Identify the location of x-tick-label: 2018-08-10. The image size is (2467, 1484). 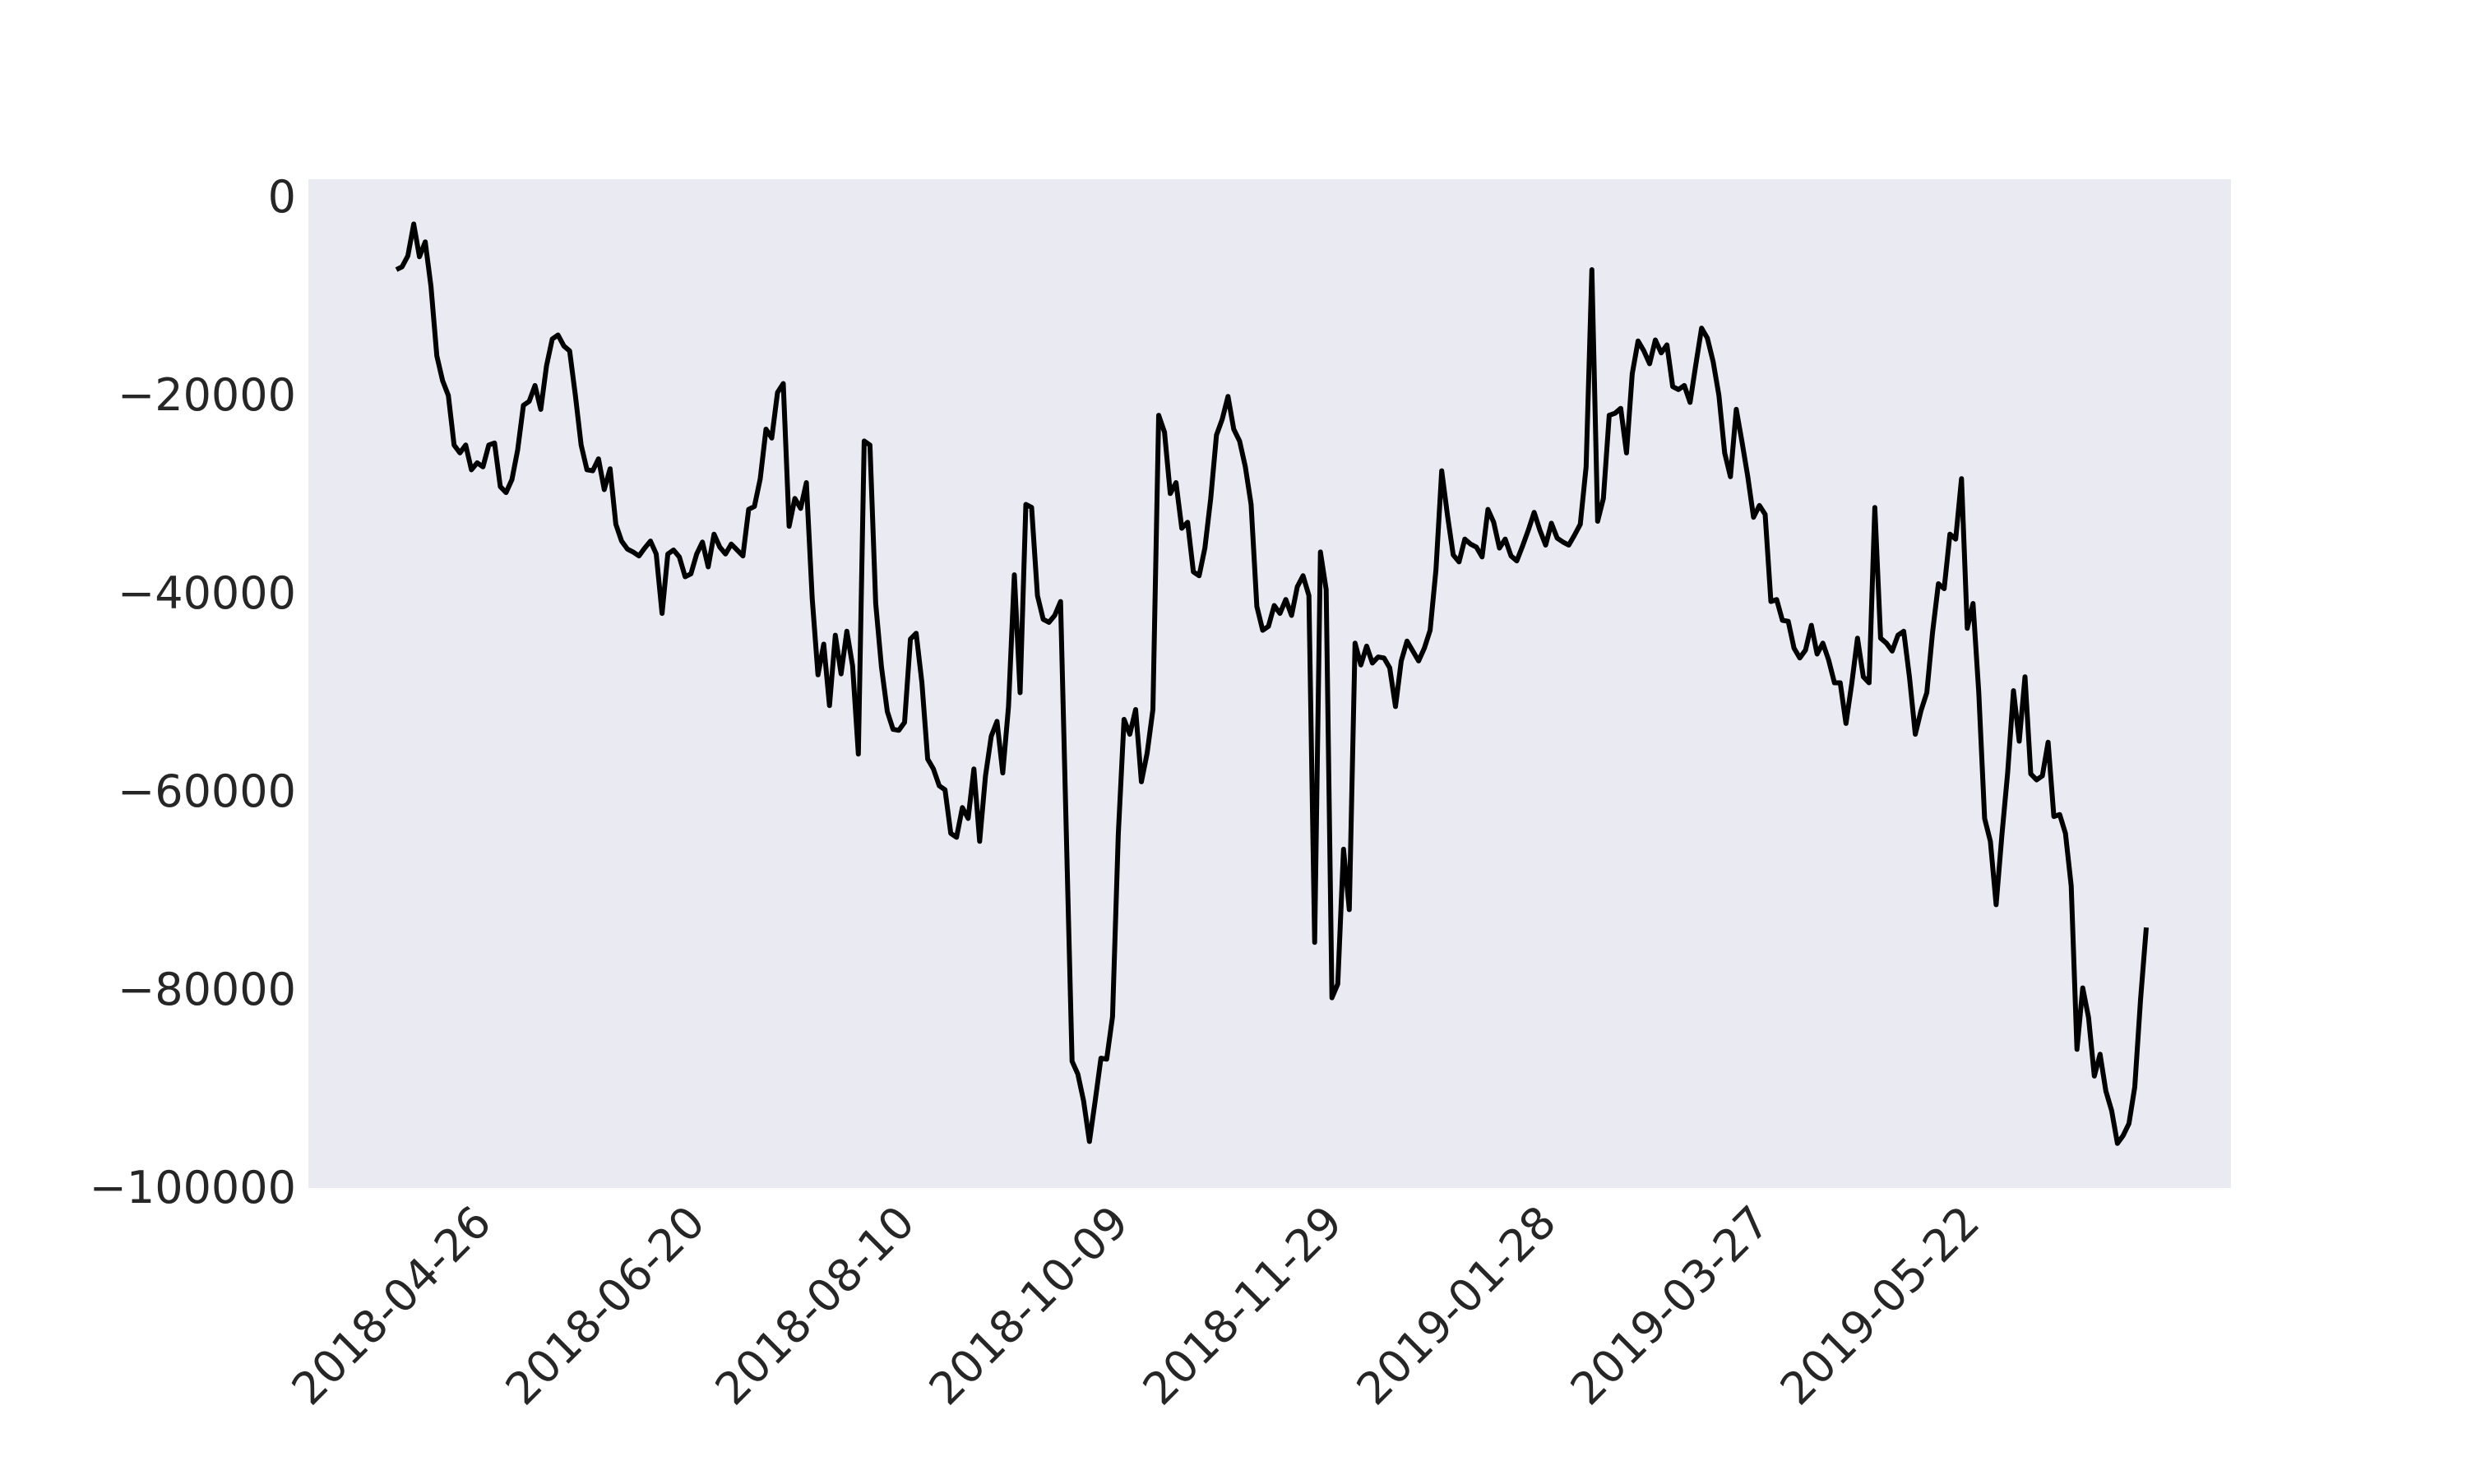
(815, 1306).